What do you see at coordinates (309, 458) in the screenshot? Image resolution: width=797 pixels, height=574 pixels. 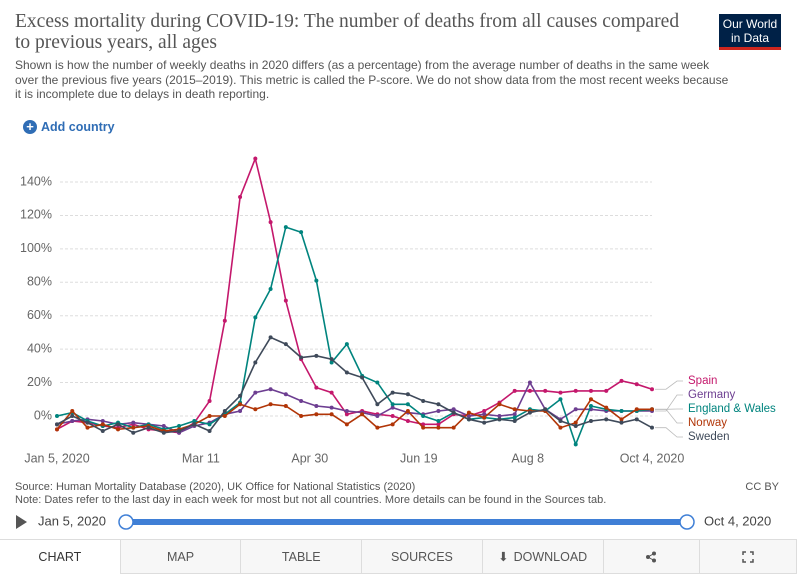 I see `x-tick-label: Apr 30` at bounding box center [309, 458].